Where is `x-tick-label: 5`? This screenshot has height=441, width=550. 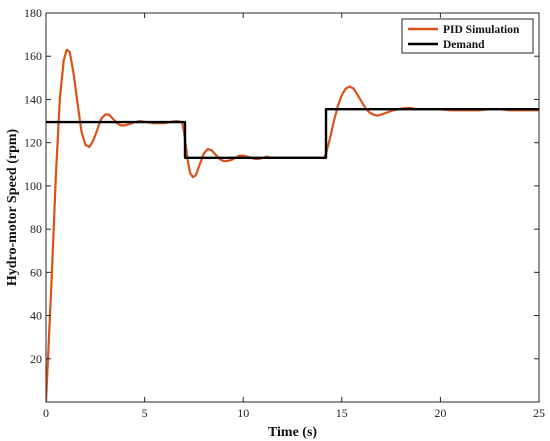
x-tick-label: 5 is located at coordinates (145, 413).